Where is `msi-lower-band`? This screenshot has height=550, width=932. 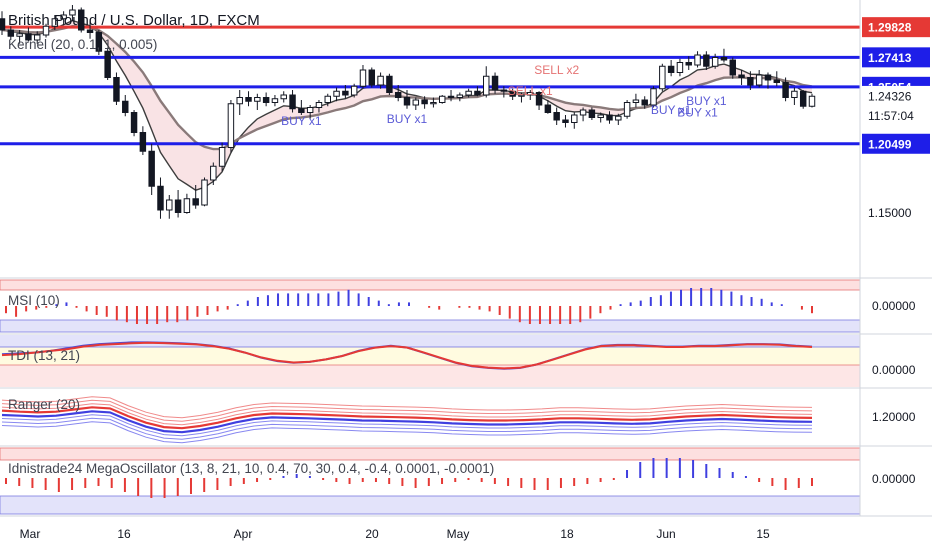 msi-lower-band is located at coordinates (430, 326).